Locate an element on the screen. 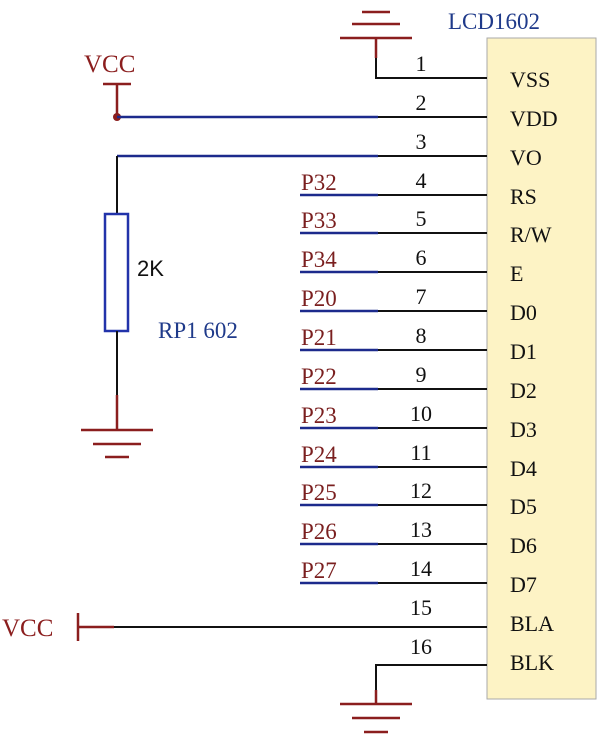 The width and height of the screenshot is (600, 744). net-label: P26 is located at coordinates (319, 531).